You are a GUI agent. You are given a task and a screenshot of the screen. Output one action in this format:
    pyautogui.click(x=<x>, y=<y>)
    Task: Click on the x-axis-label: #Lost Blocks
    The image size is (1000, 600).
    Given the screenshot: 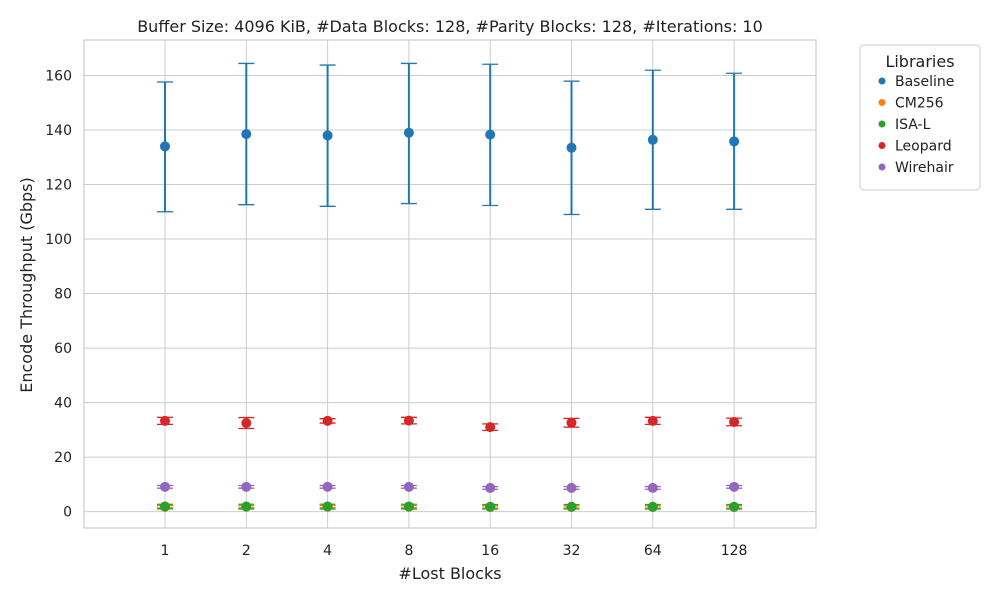 What is the action you would take?
    pyautogui.click(x=449, y=573)
    